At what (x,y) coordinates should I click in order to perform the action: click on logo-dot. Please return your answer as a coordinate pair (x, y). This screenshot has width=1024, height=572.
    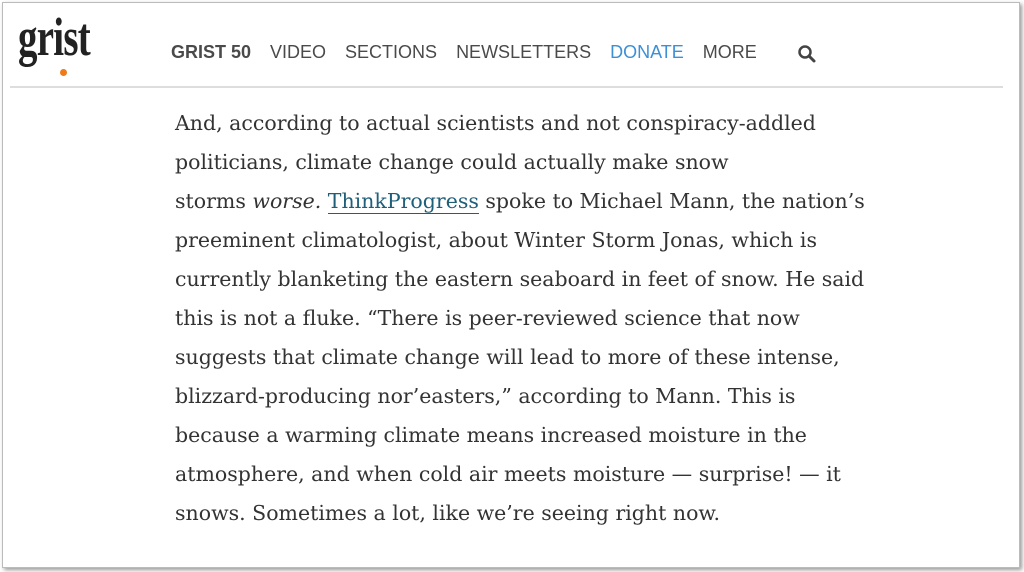
    Looking at the image, I should click on (63, 72).